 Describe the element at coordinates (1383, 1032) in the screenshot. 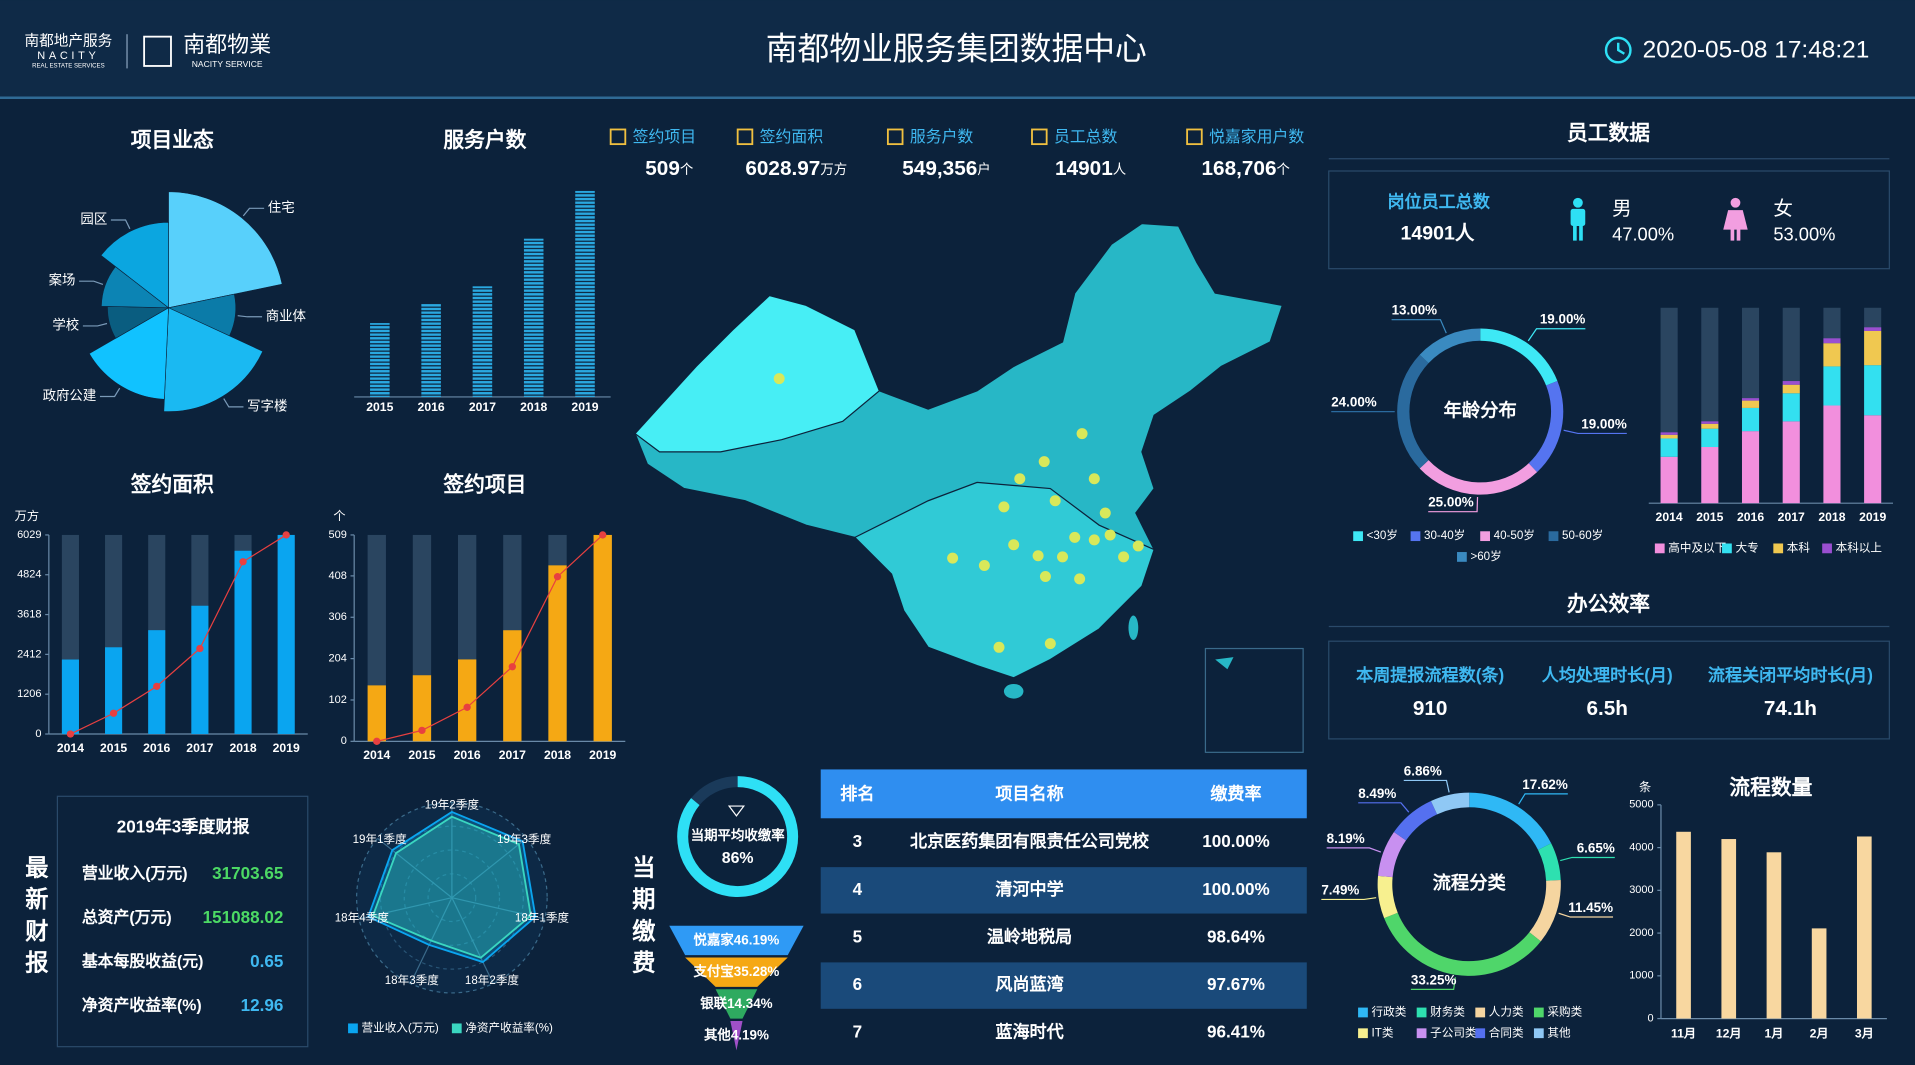

I see `legend-label: IT类` at that location.